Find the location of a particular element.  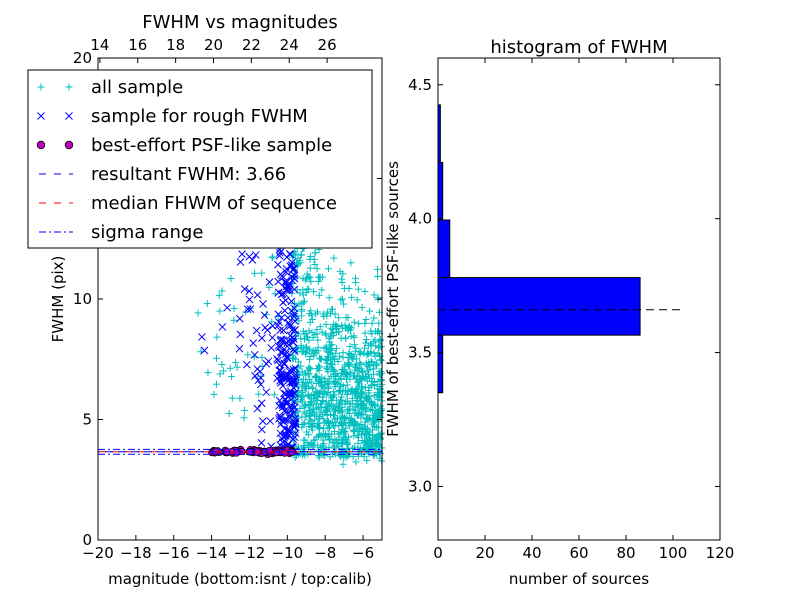

right-chart-title: histogram of FWHM is located at coordinates (578, 47).